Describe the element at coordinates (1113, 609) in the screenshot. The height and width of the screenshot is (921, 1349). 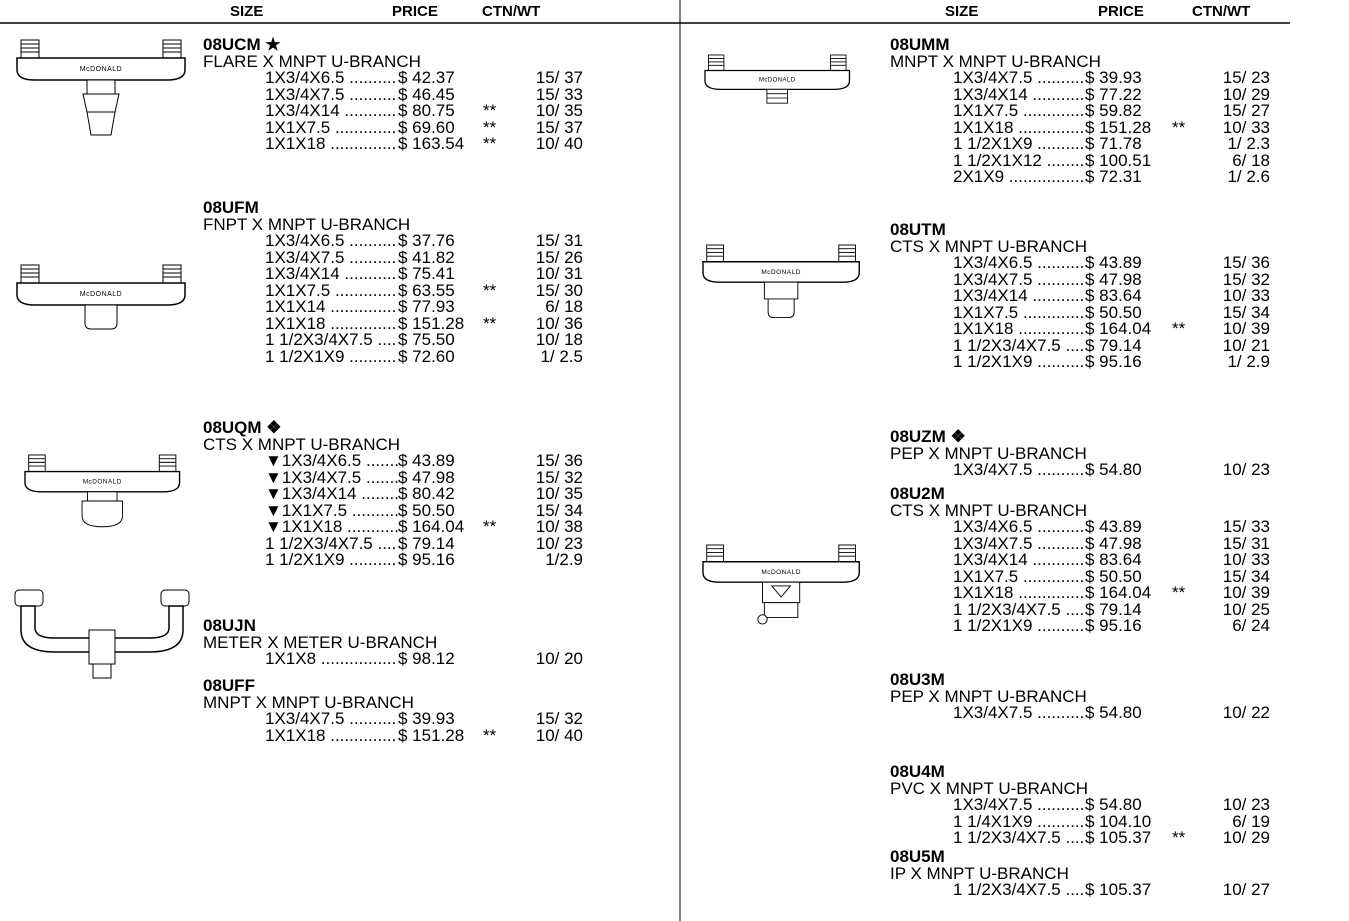
I see `price: $ 79.14` at that location.